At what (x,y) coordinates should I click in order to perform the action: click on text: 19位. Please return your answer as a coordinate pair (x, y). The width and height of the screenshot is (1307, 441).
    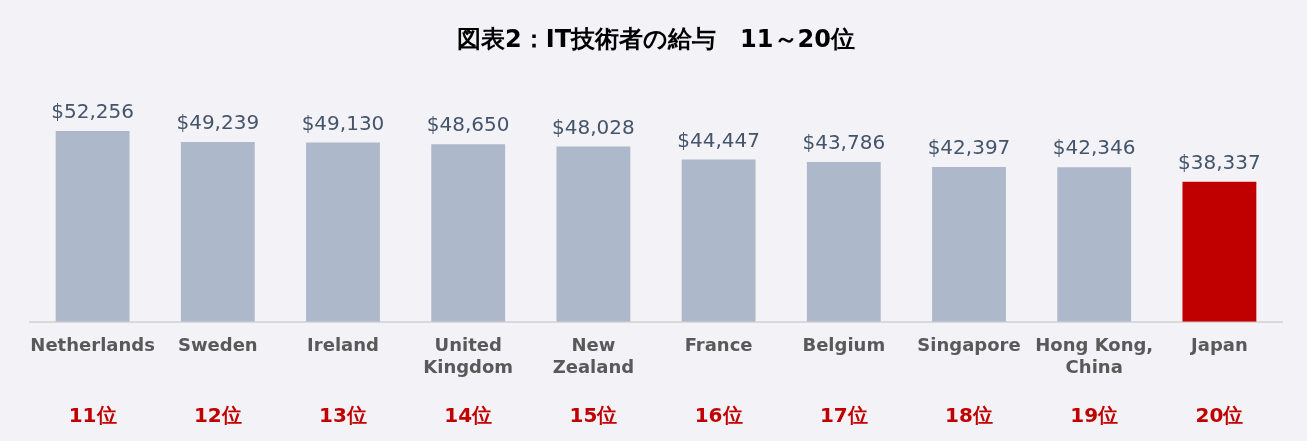
    Looking at the image, I should click on (1094, 415).